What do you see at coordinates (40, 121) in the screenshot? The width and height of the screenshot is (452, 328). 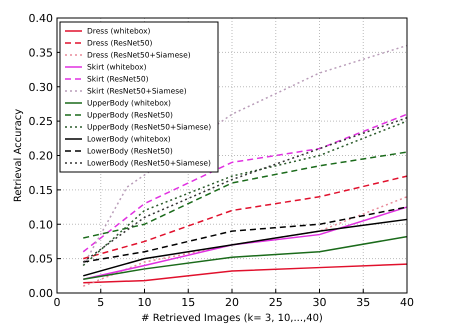 I see `y-tick-label: 0.25` at bounding box center [40, 121].